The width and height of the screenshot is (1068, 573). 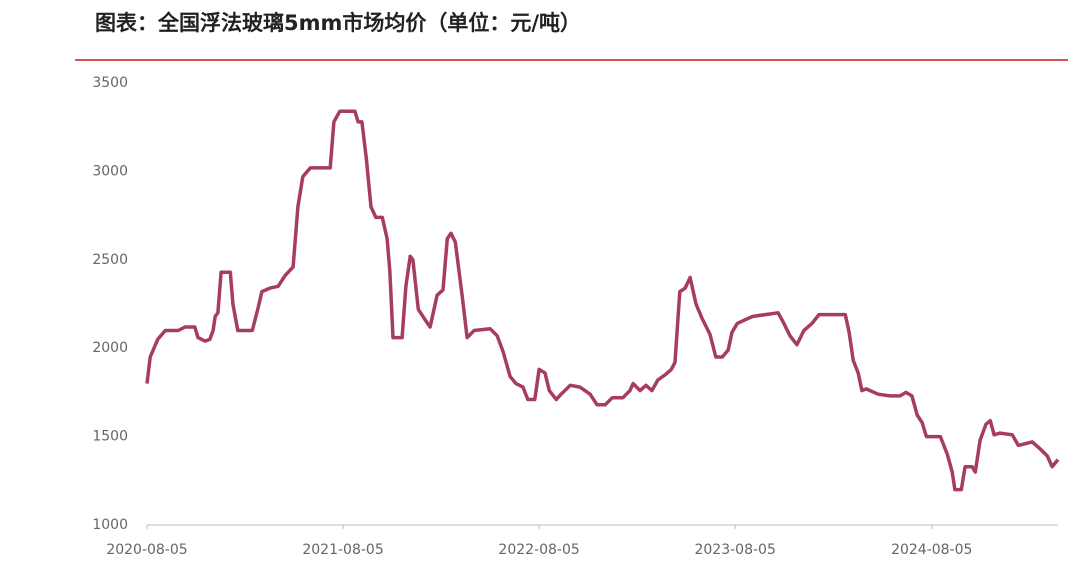 What do you see at coordinates (110, 437) in the screenshot?
I see `y-tick-label: 1500` at bounding box center [110, 437].